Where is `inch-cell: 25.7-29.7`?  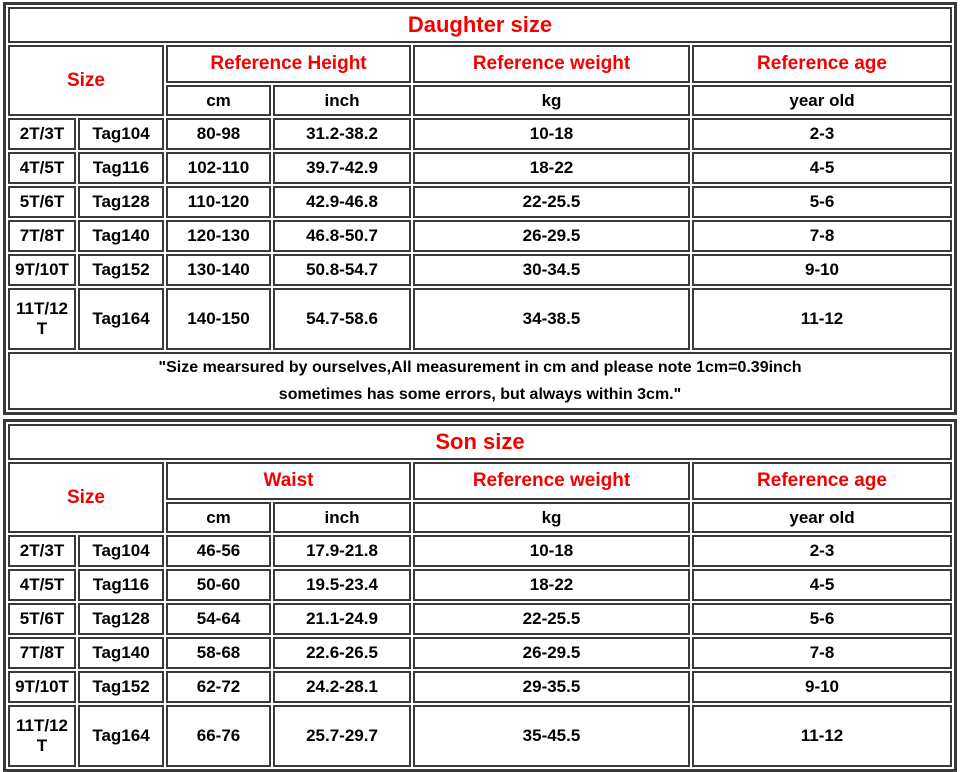
inch-cell: 25.7-29.7 is located at coordinates (342, 736).